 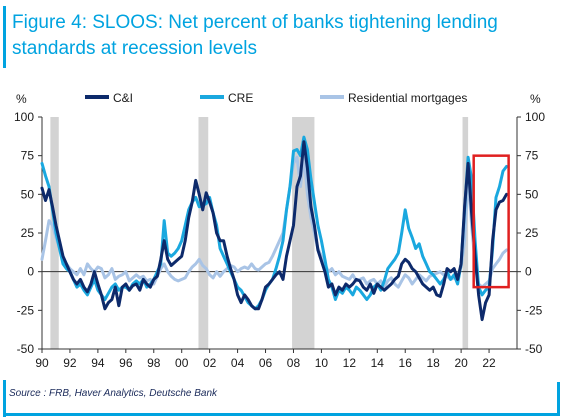 What do you see at coordinates (407, 98) in the screenshot?
I see `legend-label-residential-mortgages: Residential mortgages` at bounding box center [407, 98].